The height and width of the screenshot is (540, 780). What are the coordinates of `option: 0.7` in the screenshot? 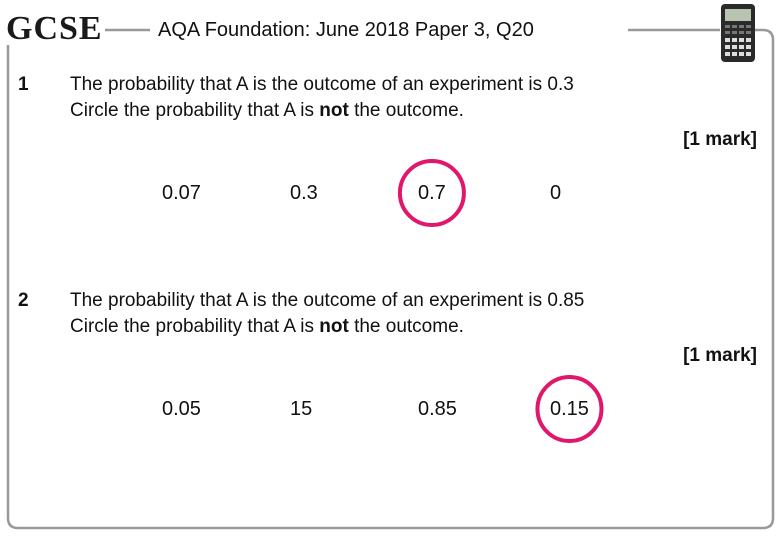 It's located at (432, 193).